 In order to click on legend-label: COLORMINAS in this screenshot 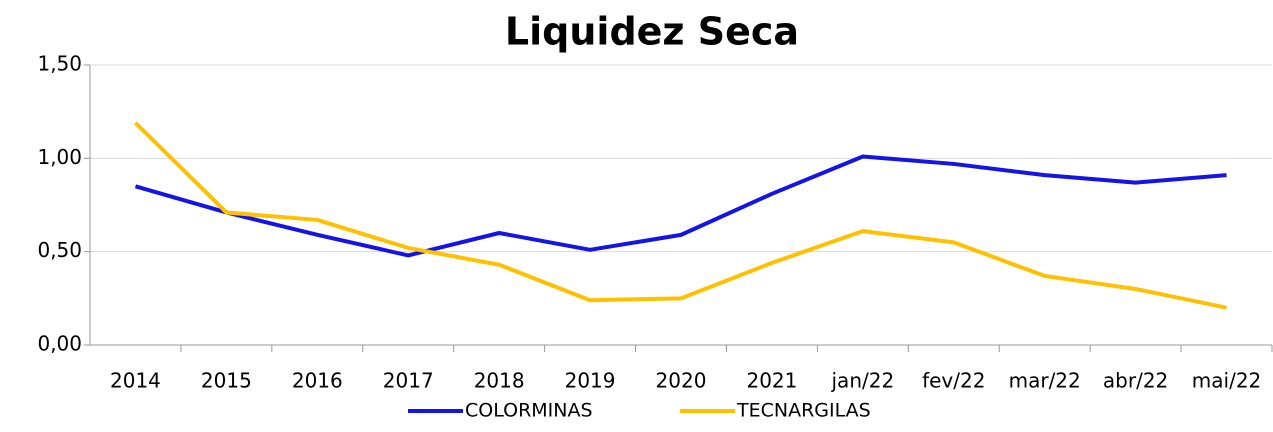, I will do `click(529, 411)`.